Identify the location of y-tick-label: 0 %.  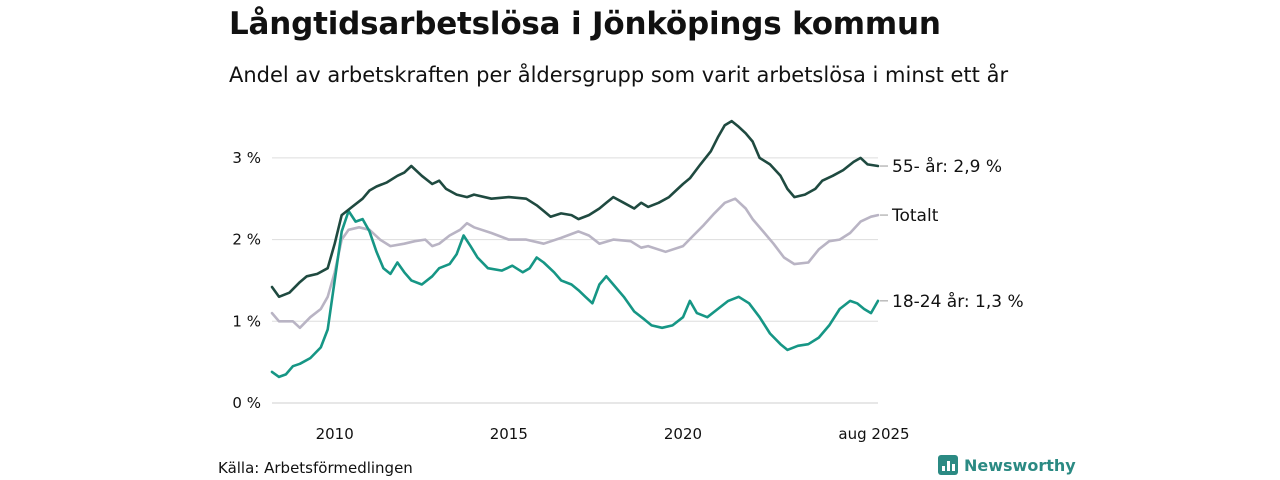
(246, 403).